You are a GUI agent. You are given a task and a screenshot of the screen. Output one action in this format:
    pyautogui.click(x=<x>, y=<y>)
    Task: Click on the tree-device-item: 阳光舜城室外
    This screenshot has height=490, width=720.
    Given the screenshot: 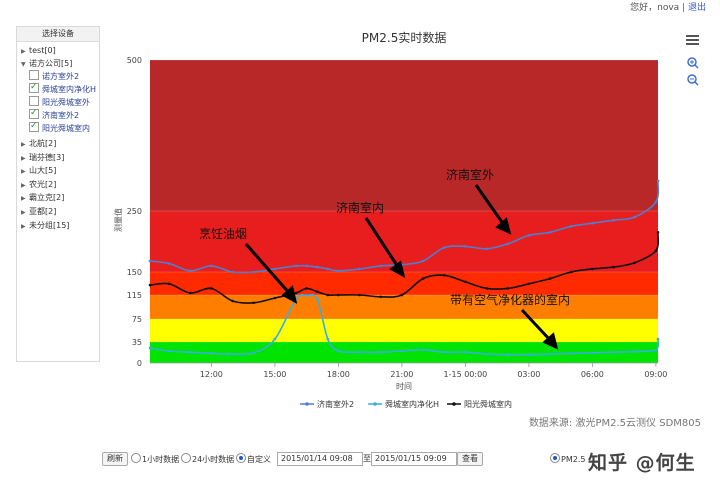 What is the action you would take?
    pyautogui.click(x=59, y=102)
    